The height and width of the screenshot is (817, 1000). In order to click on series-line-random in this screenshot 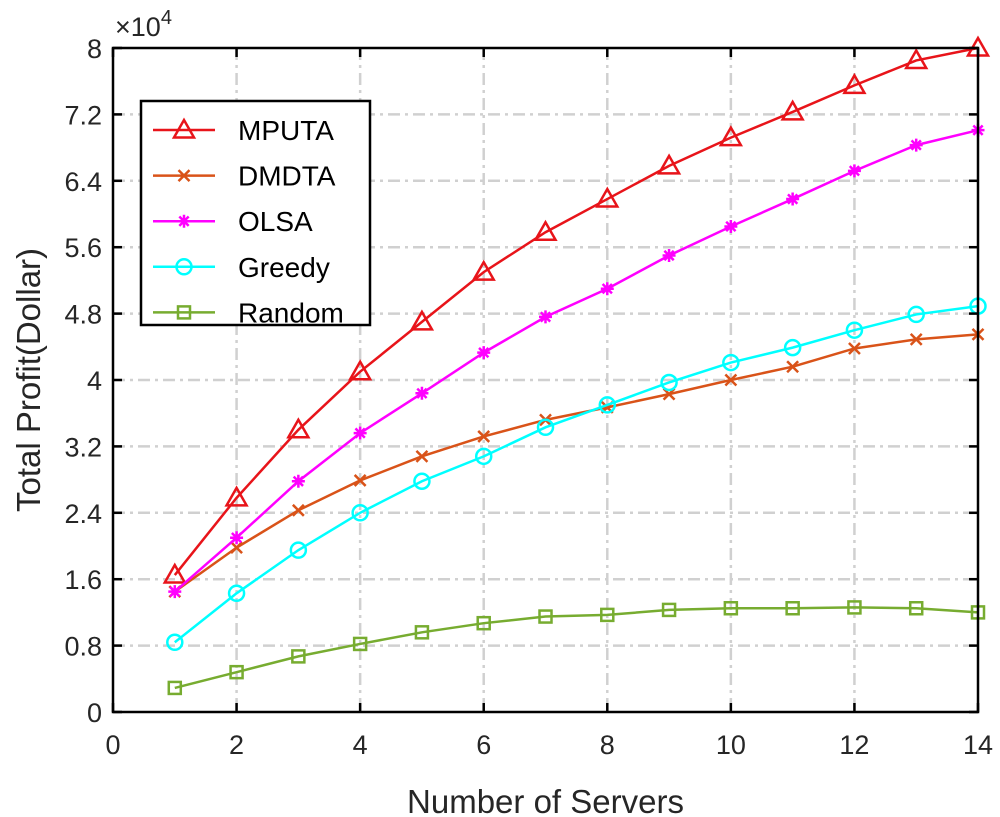, I will do `click(576, 648)`.